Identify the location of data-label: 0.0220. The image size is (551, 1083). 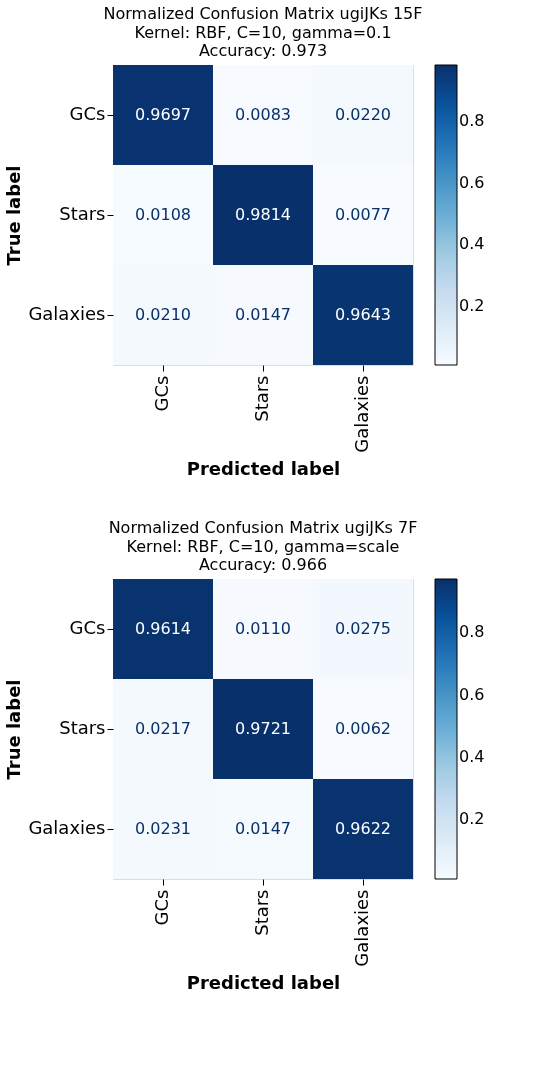
(363, 114).